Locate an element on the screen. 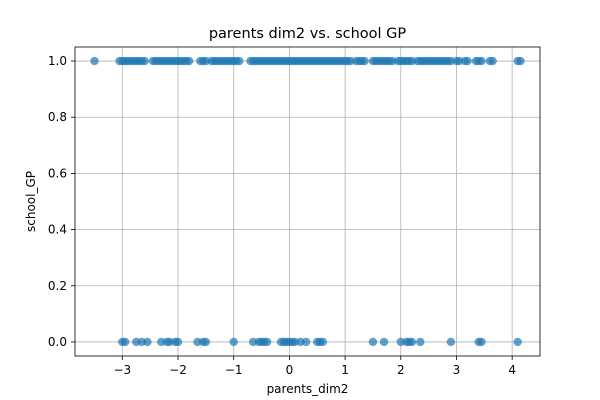 This screenshot has height=400, width=600. y-tick-label: 1.0 is located at coordinates (57, 61).